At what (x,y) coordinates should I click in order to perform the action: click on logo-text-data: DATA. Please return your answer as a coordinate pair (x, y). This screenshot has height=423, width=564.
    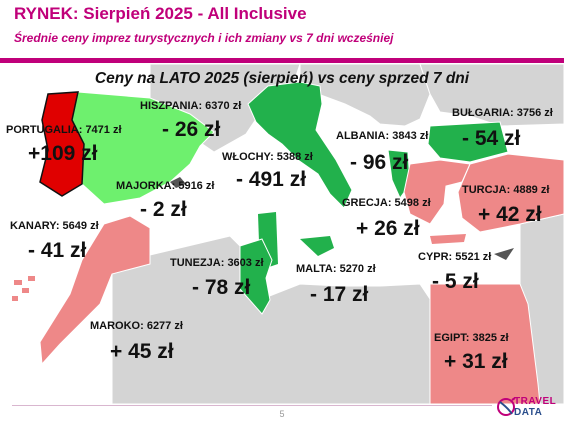
    Looking at the image, I should click on (528, 412).